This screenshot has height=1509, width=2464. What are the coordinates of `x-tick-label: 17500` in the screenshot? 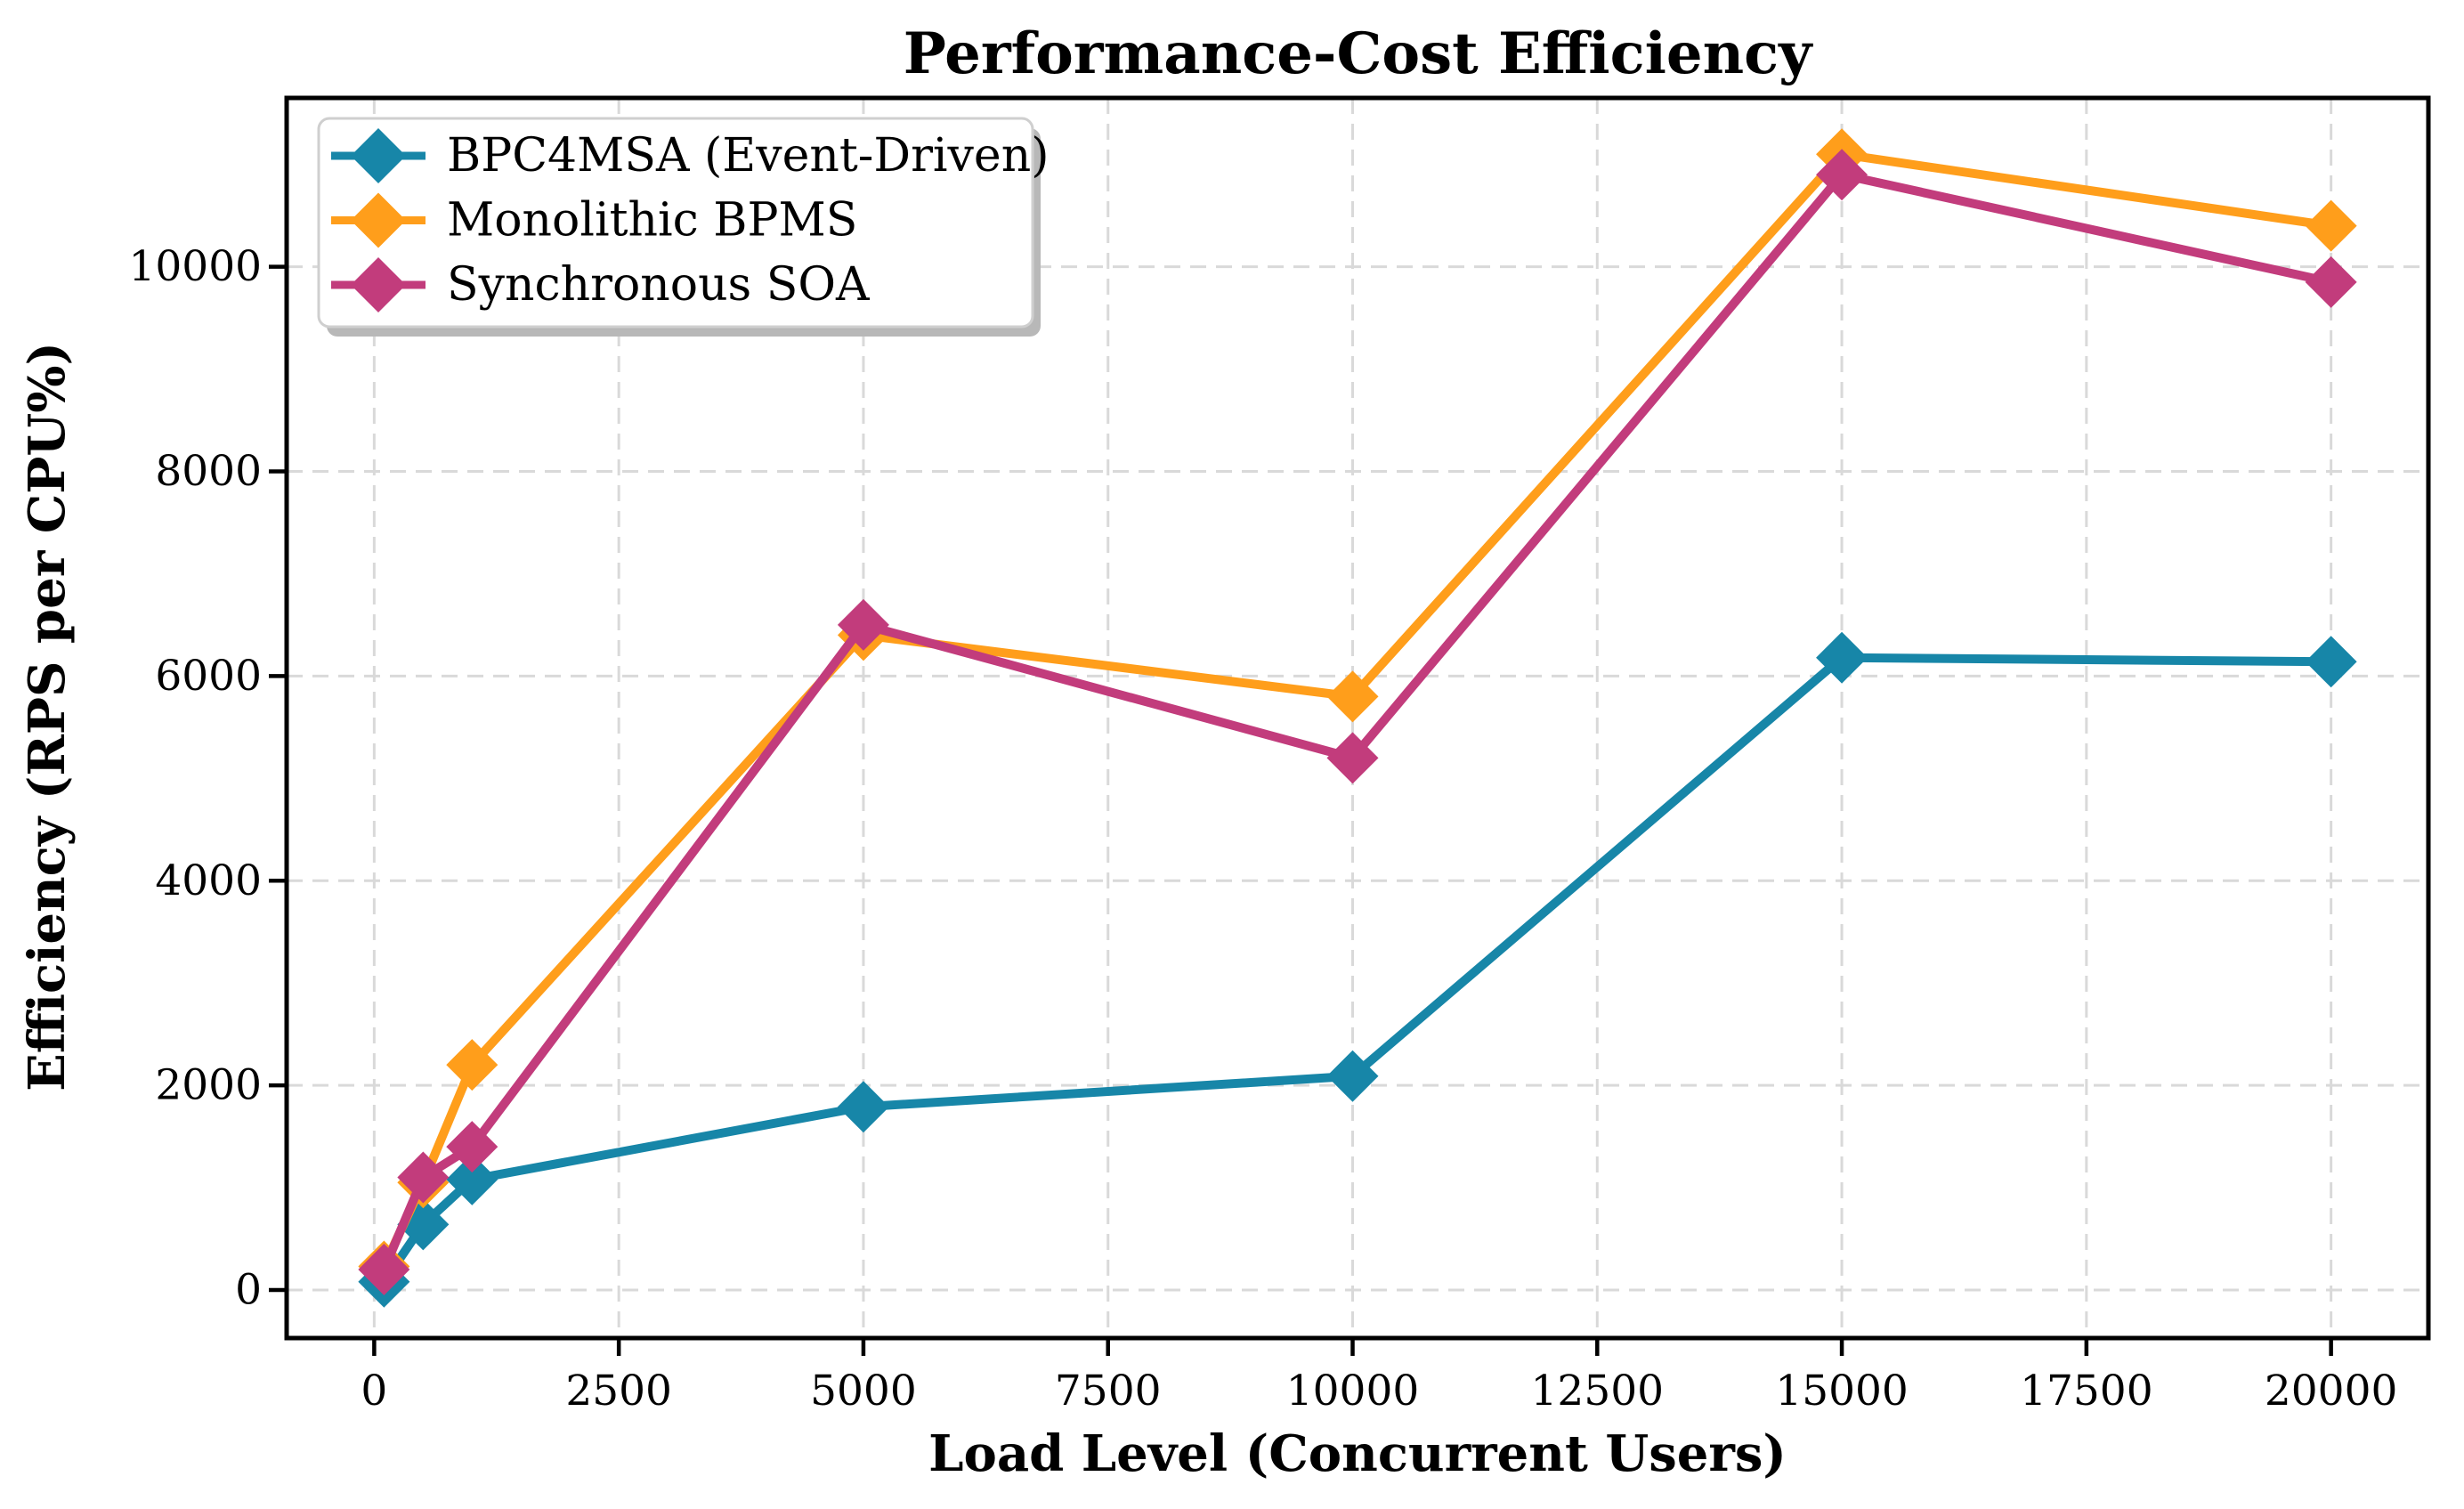 It's located at (2086, 1391).